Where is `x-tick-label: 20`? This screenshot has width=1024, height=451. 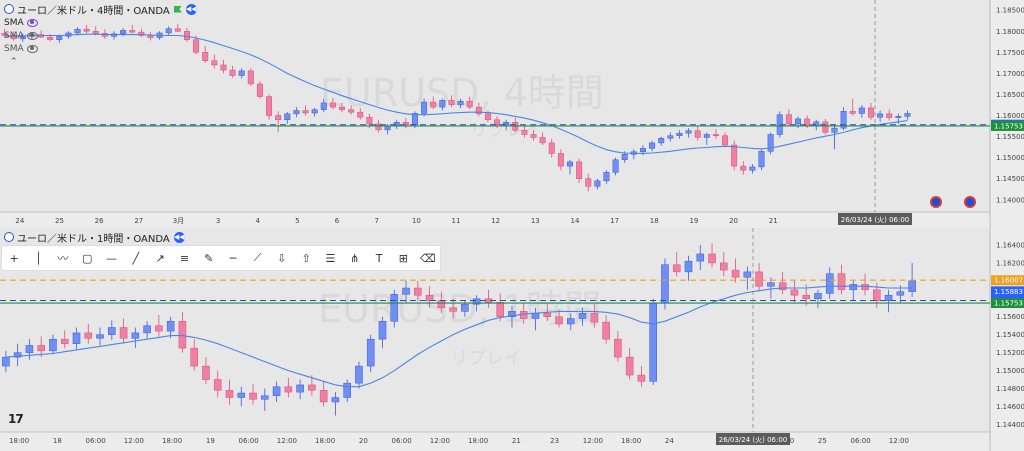 x-tick-label: 20 is located at coordinates (363, 441).